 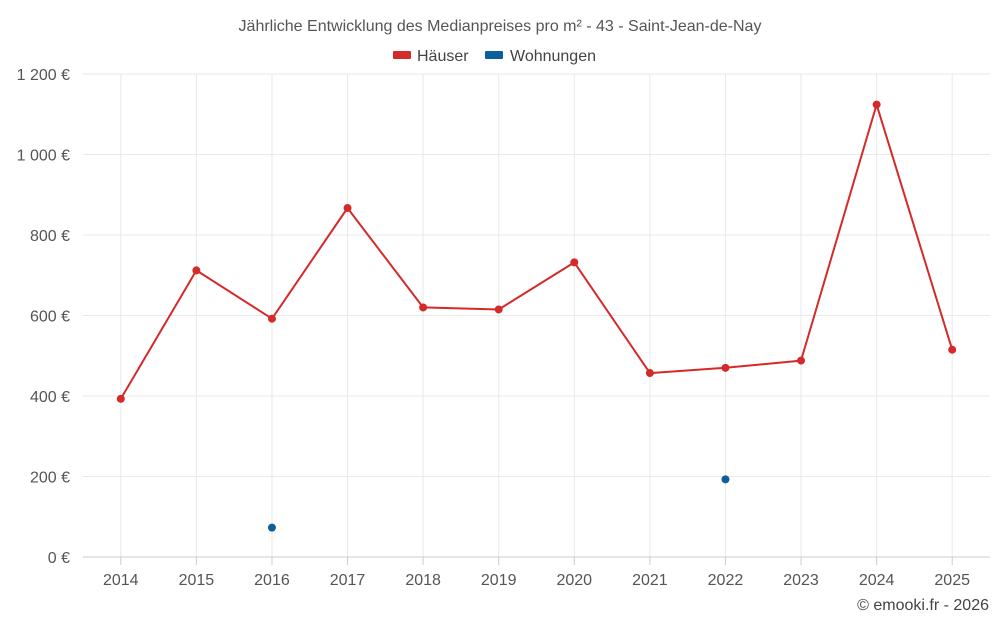 What do you see at coordinates (650, 580) in the screenshot?
I see `x-tick-label-2021: 2021` at bounding box center [650, 580].